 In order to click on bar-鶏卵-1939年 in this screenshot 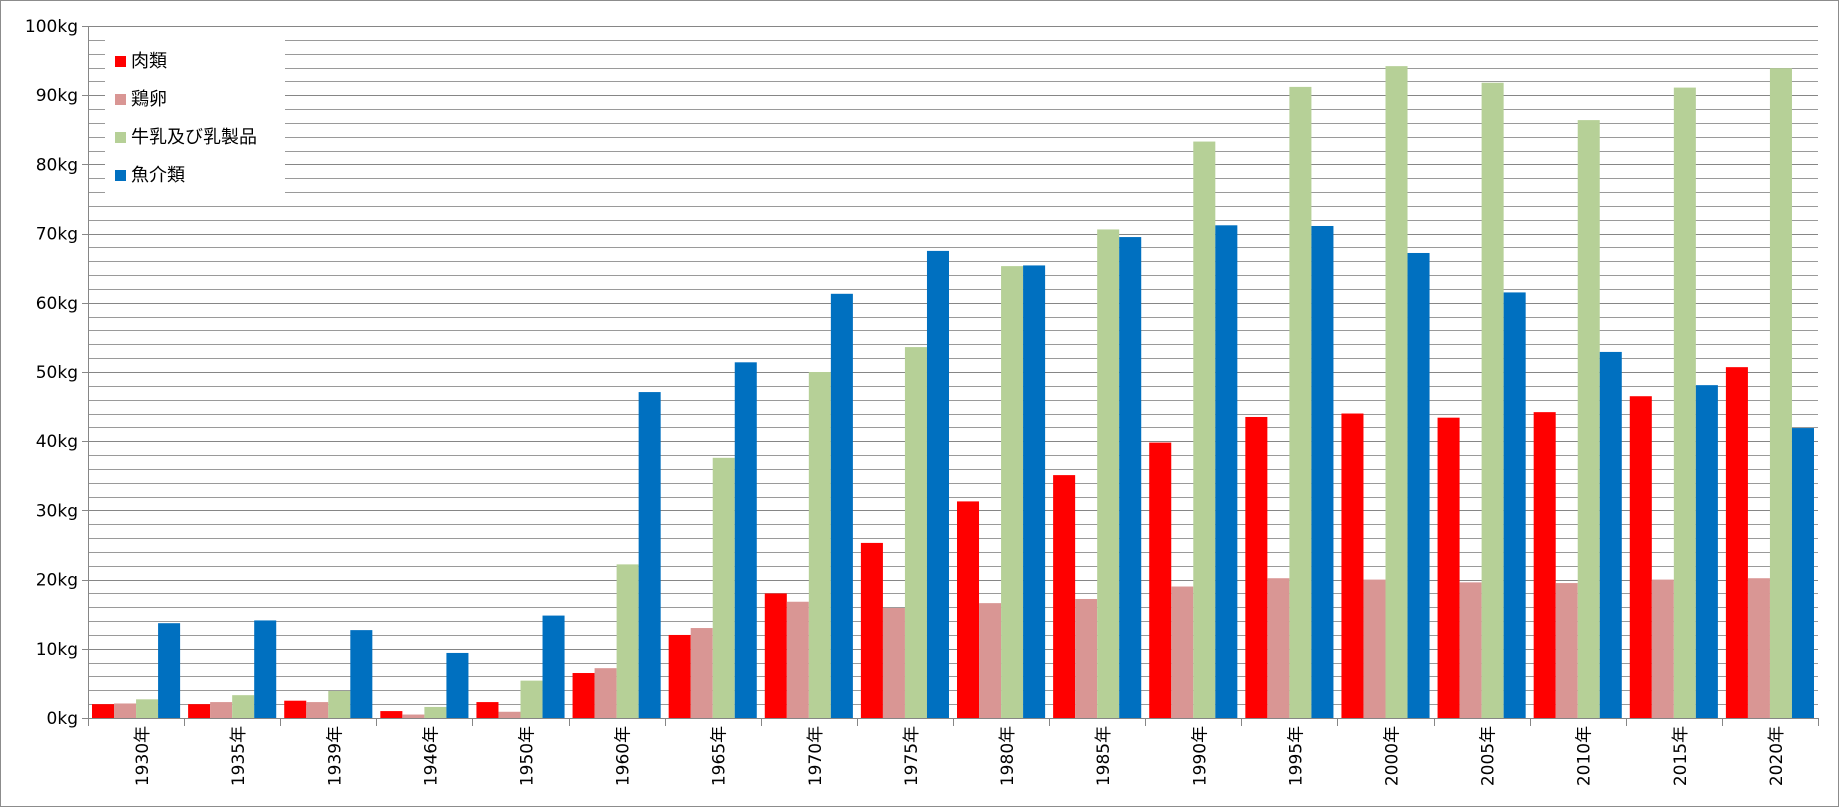, I will do `click(317, 710)`.